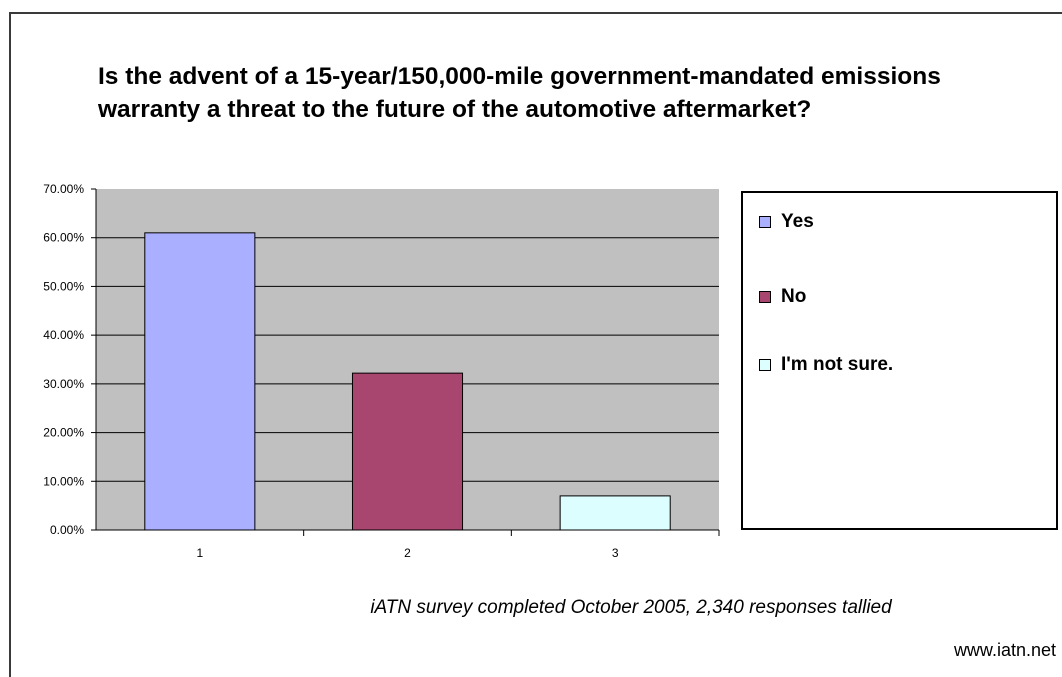 The height and width of the screenshot is (677, 1062). What do you see at coordinates (837, 364) in the screenshot?
I see `legend-label-not-sure: I'm not sure.` at bounding box center [837, 364].